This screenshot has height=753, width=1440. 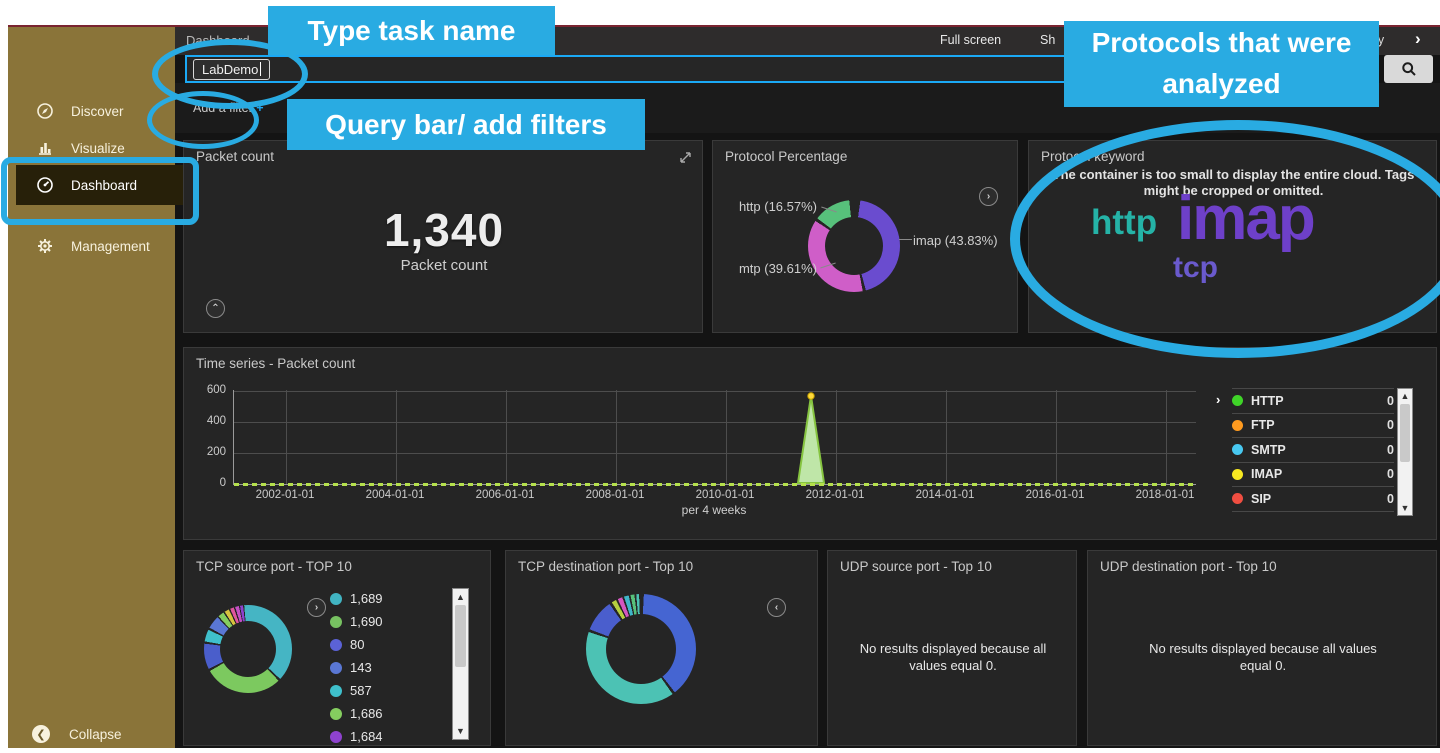 I want to click on label-connector, so click(x=905, y=239).